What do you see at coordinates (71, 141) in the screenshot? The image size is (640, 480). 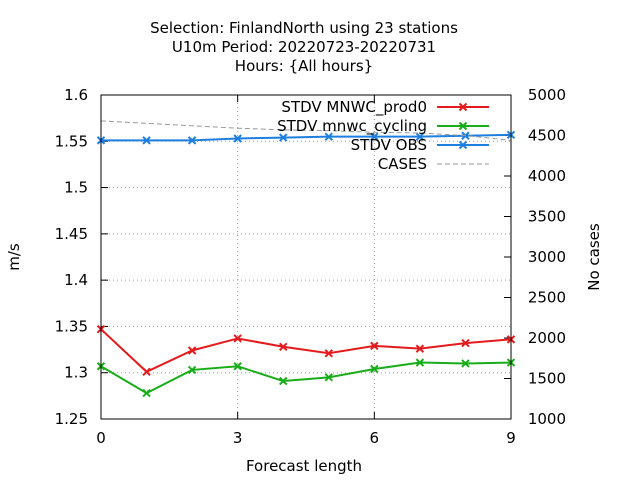 I see `y-tick-label: 1.55` at bounding box center [71, 141].